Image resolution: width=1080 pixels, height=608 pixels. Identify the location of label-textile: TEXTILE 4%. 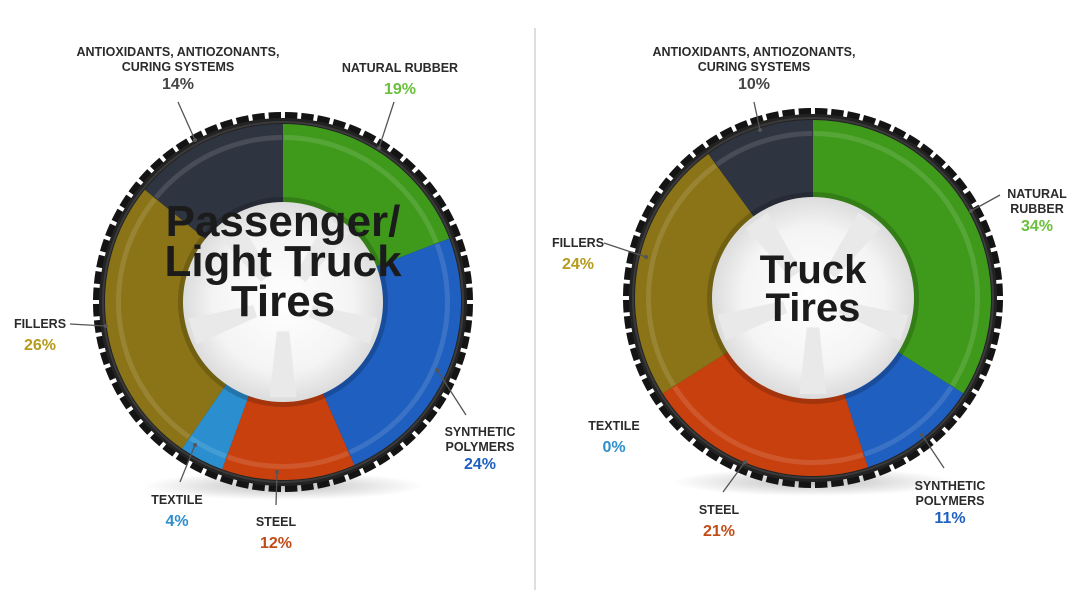
(177, 486).